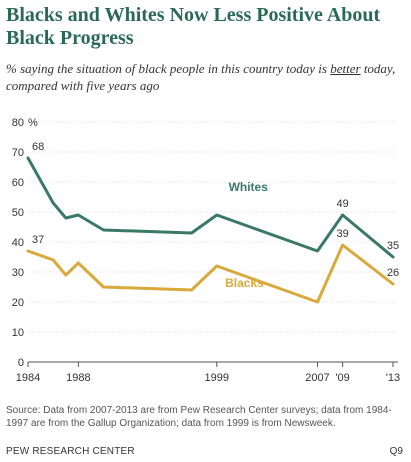  I want to click on series-label-whites: Whites, so click(249, 187).